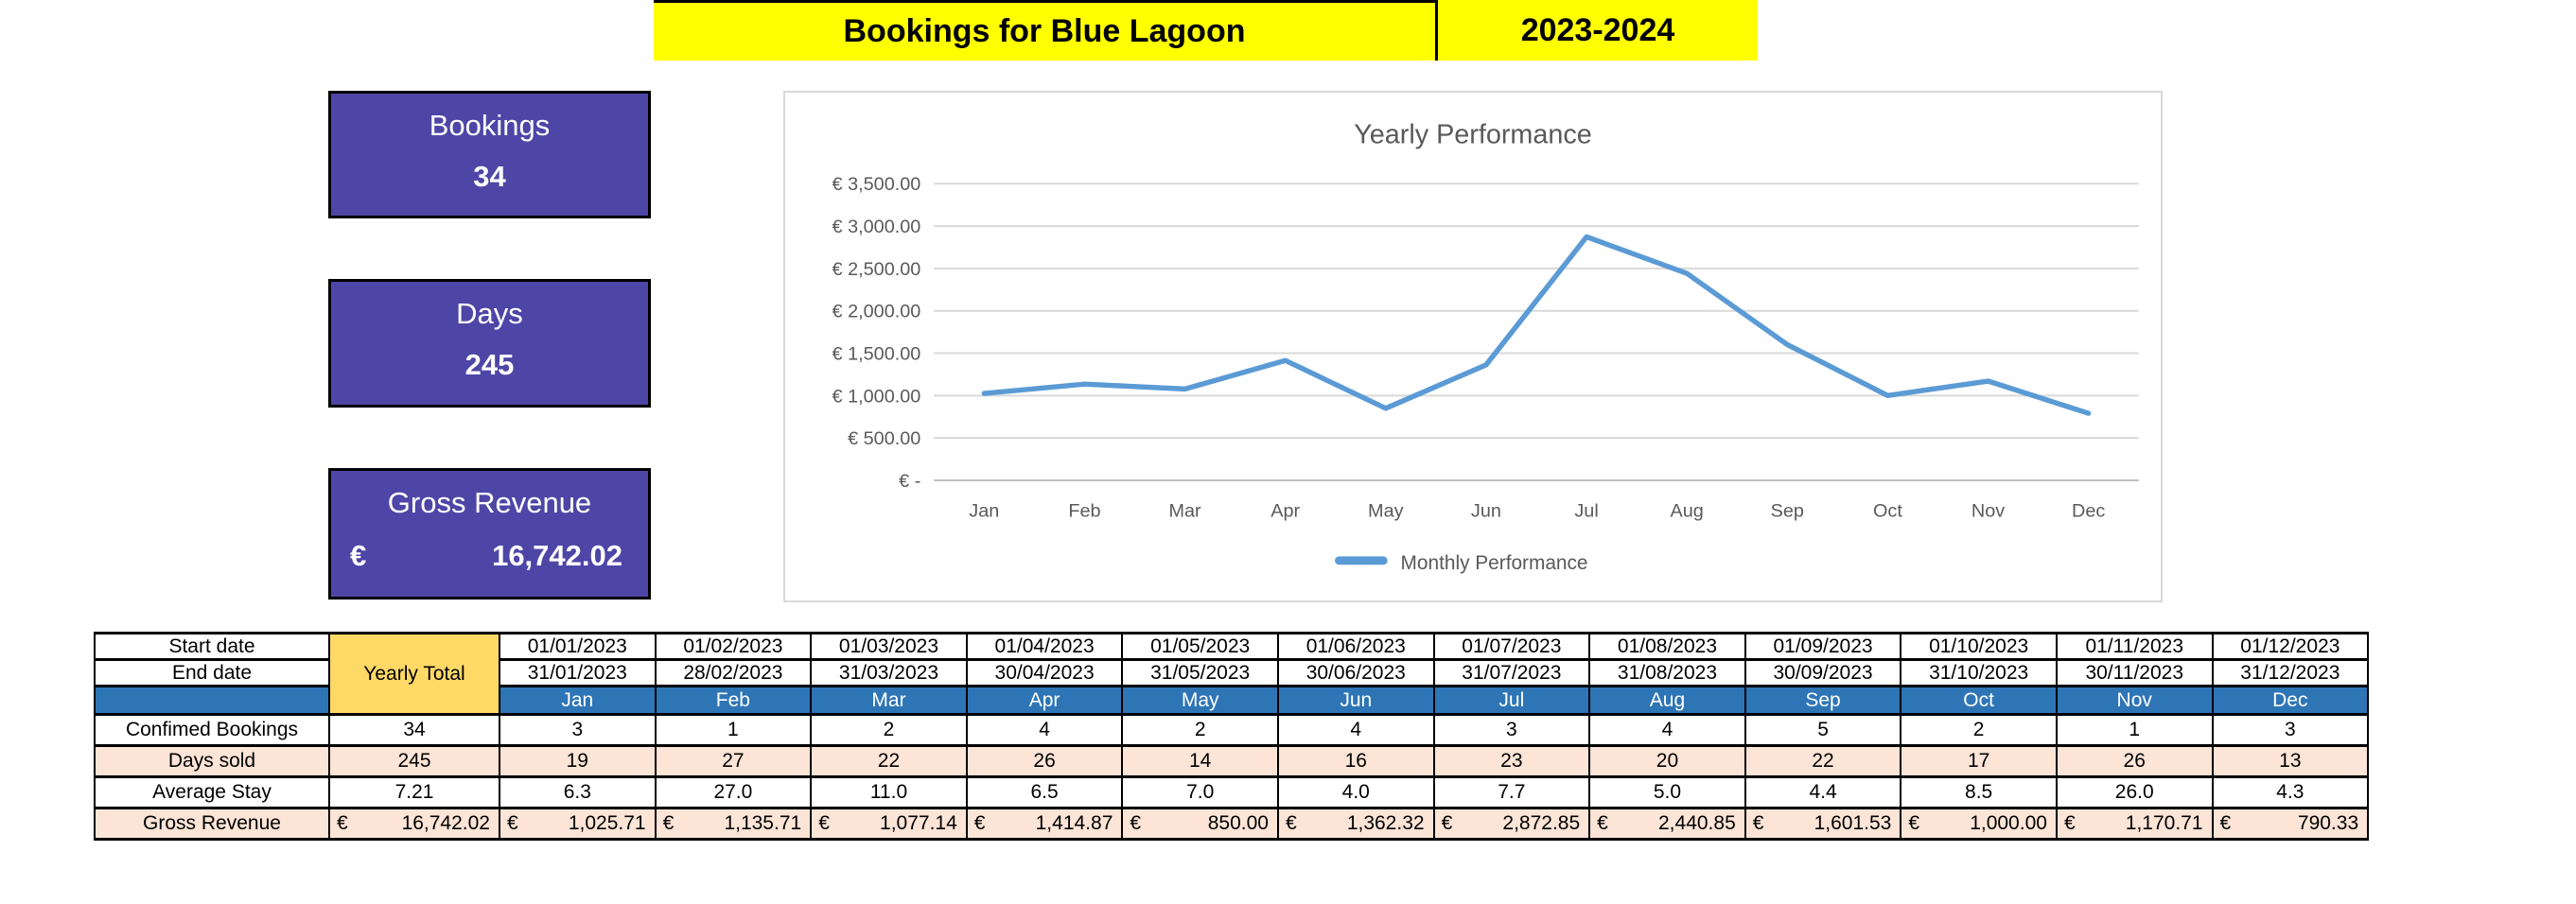 The width and height of the screenshot is (2576, 904). What do you see at coordinates (1979, 761) in the screenshot?
I see `month-value-cell: 17` at bounding box center [1979, 761].